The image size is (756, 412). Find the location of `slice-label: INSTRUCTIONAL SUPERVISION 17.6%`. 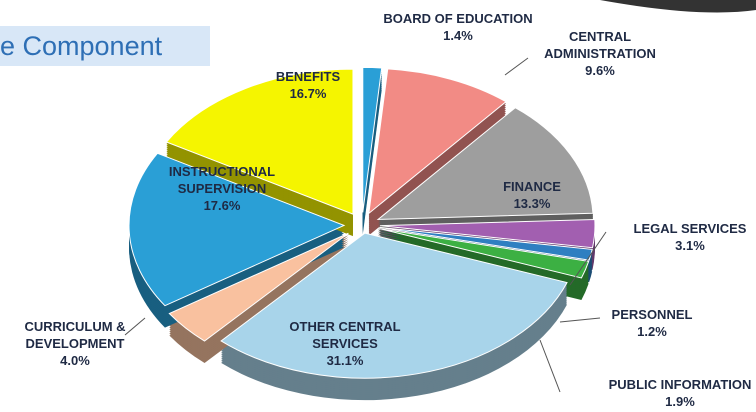

slice-label: INSTRUCTIONAL SUPERVISION 17.6% is located at coordinates (222, 188).